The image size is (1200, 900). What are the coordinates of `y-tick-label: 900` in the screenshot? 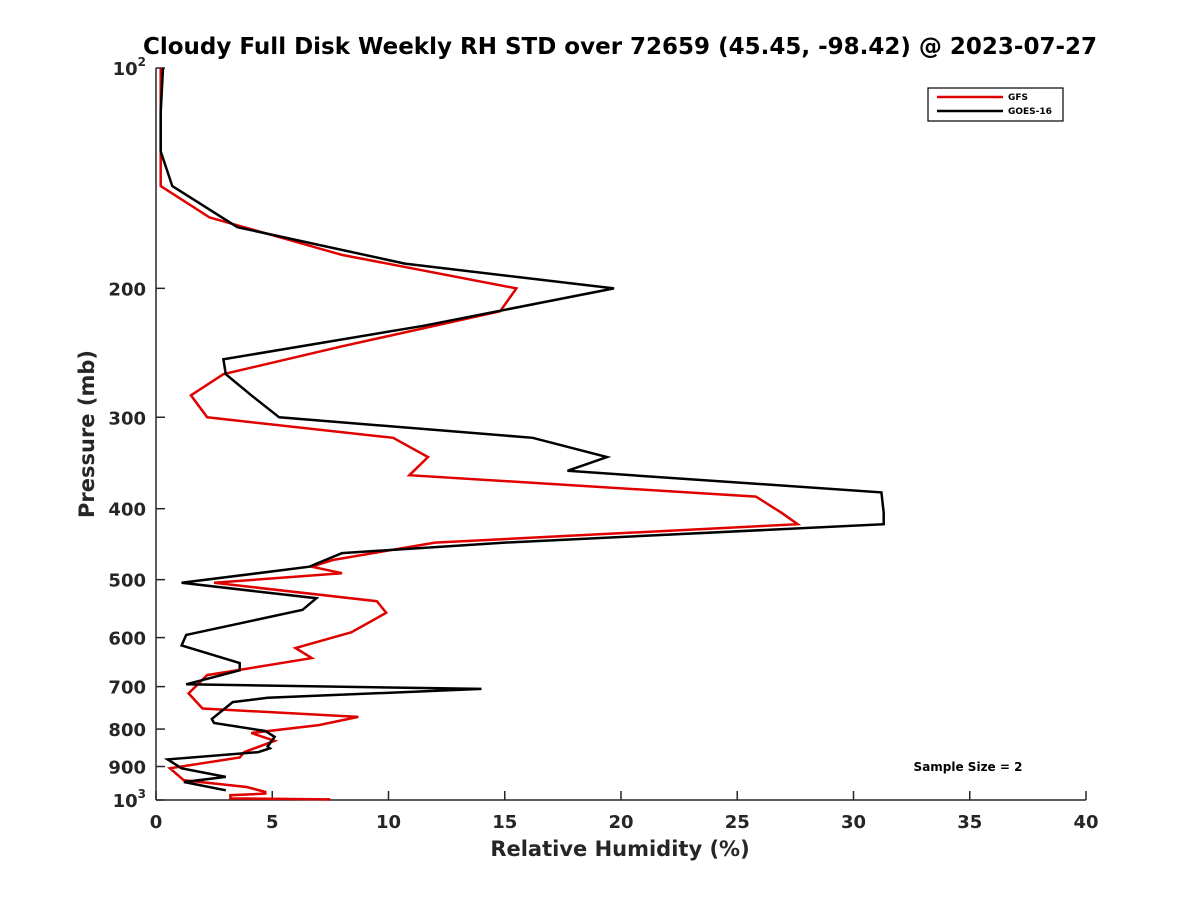 It's located at (127, 768).